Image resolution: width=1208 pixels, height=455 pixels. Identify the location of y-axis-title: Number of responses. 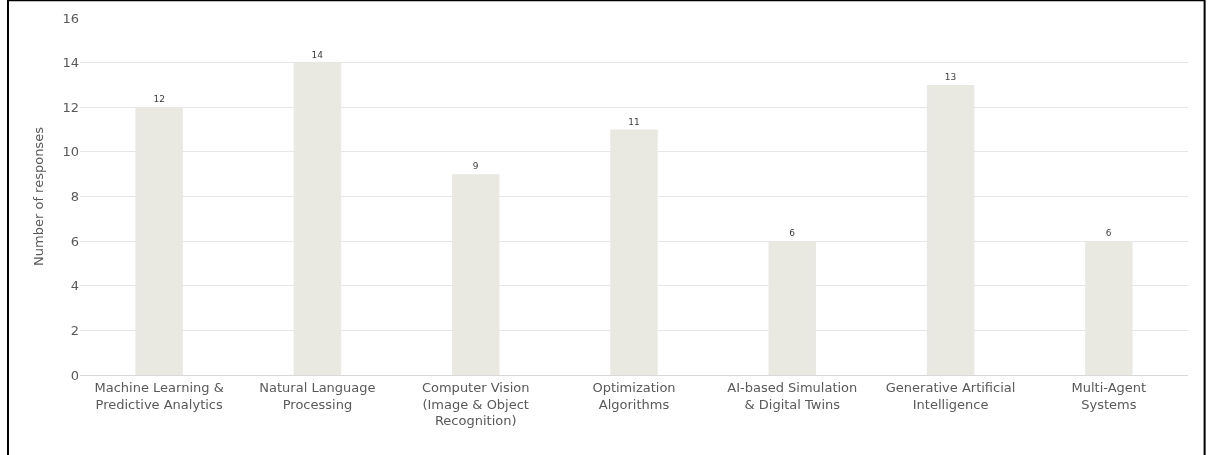
(39, 196).